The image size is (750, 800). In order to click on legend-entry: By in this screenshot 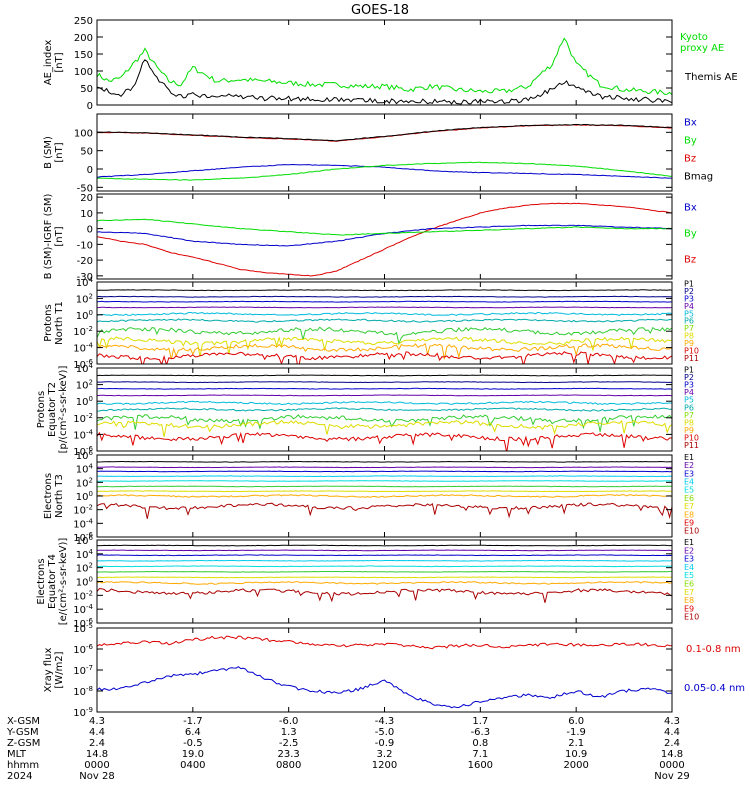, I will do `click(690, 141)`.